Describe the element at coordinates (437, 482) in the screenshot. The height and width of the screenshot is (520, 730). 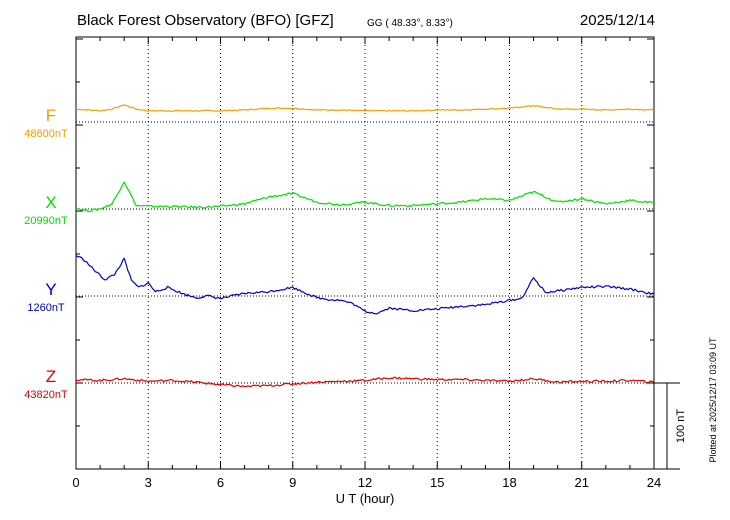
I see `x-tick-label: 15` at that location.